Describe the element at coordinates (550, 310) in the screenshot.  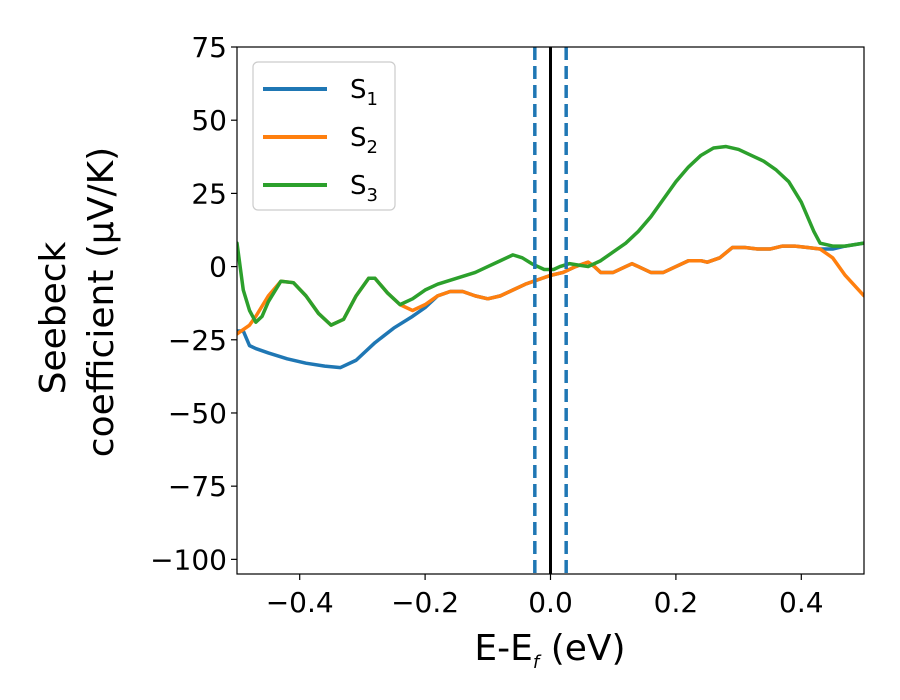
I see `vertical-reference-lines` at that location.